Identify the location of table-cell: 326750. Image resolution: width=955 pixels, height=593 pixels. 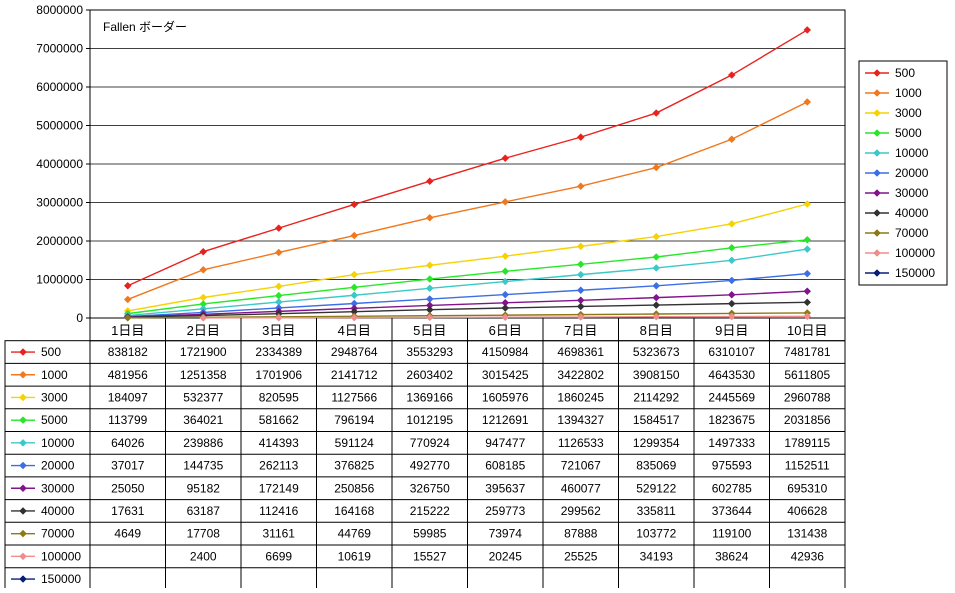
(430, 488).